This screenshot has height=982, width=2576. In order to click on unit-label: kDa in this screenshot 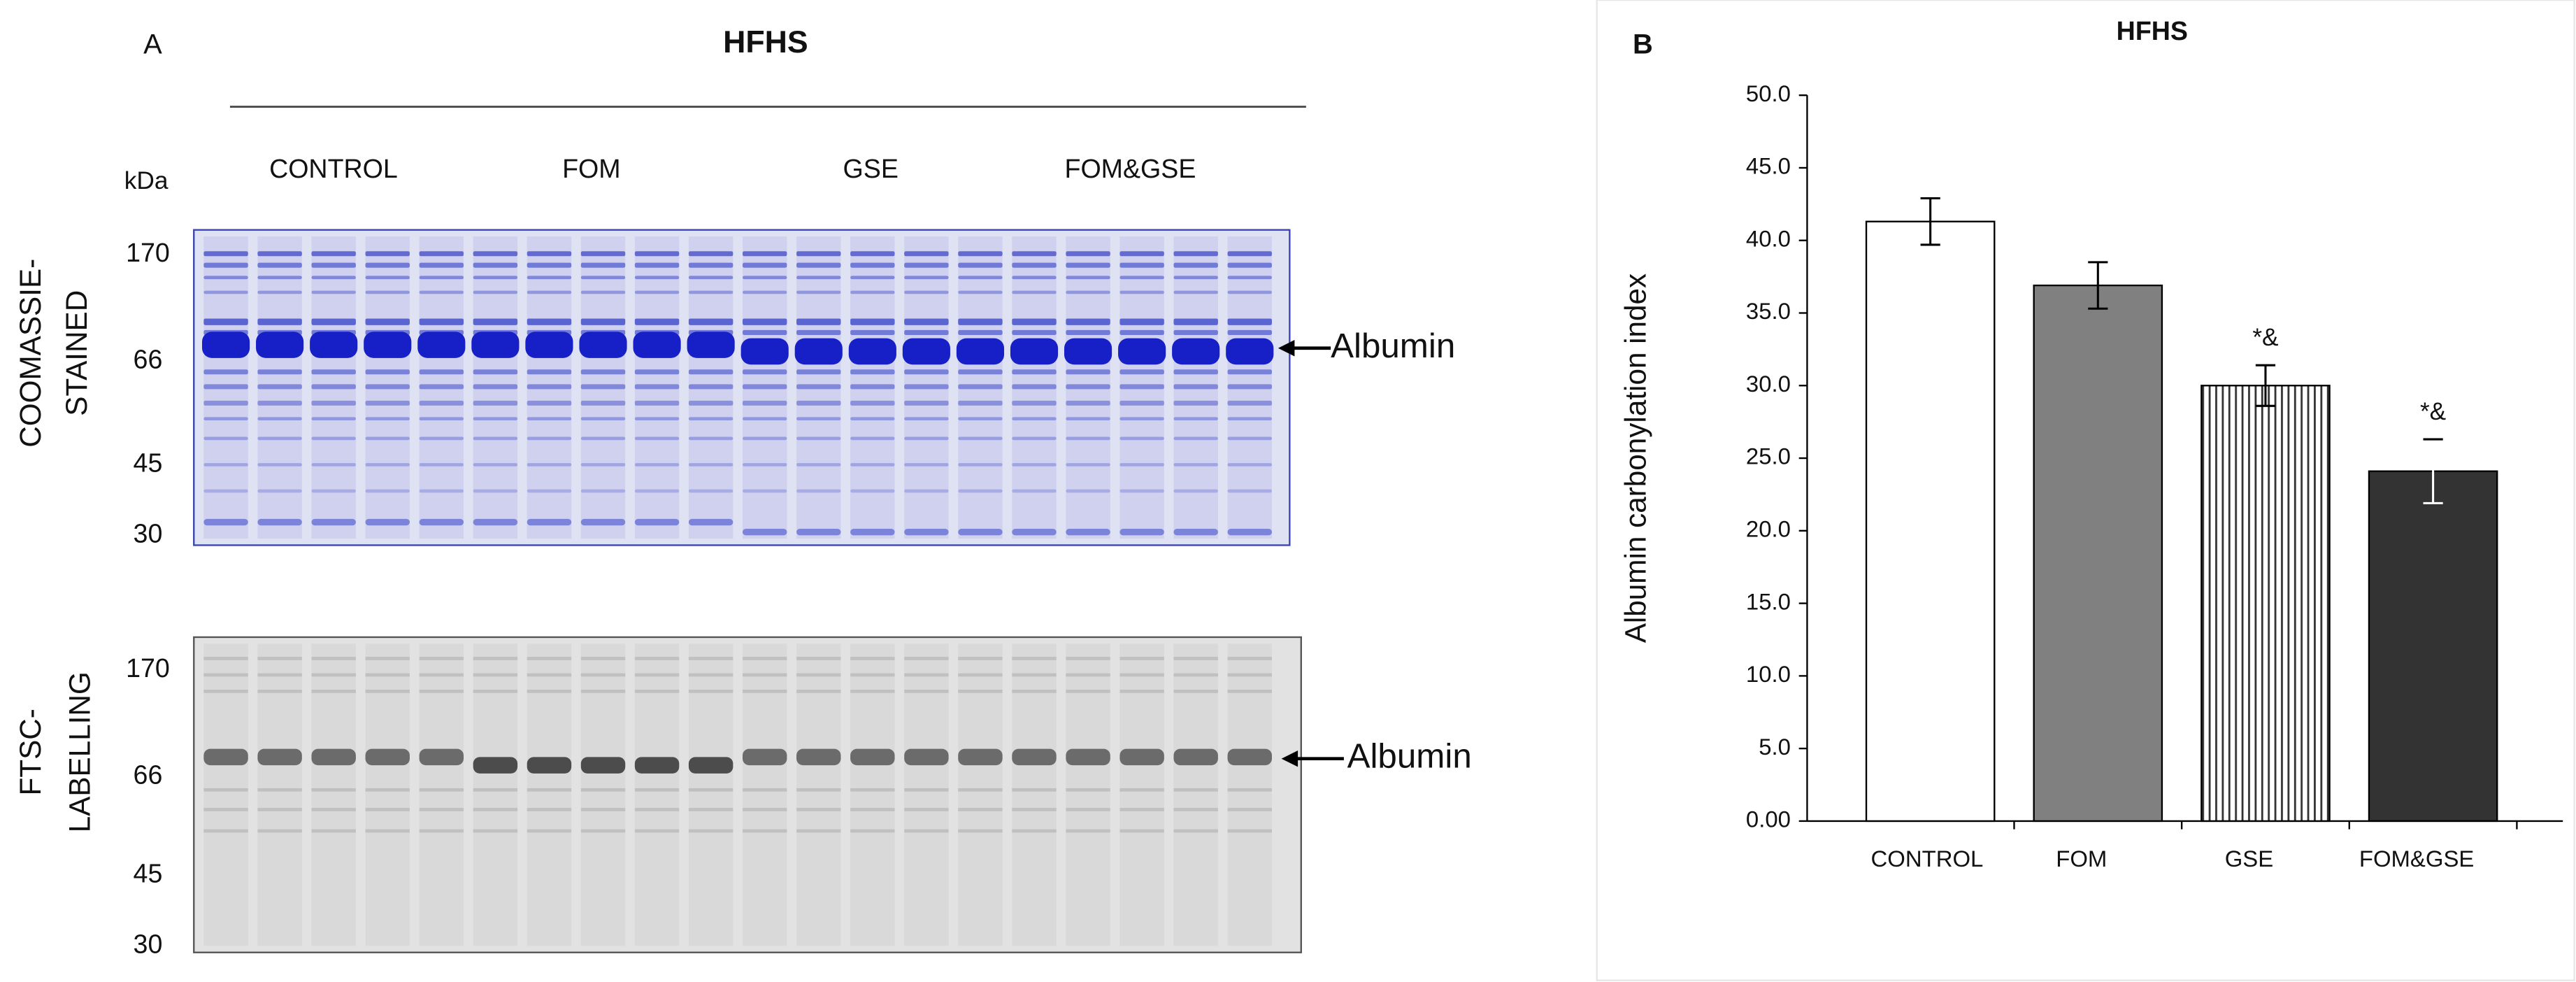, I will do `click(146, 180)`.